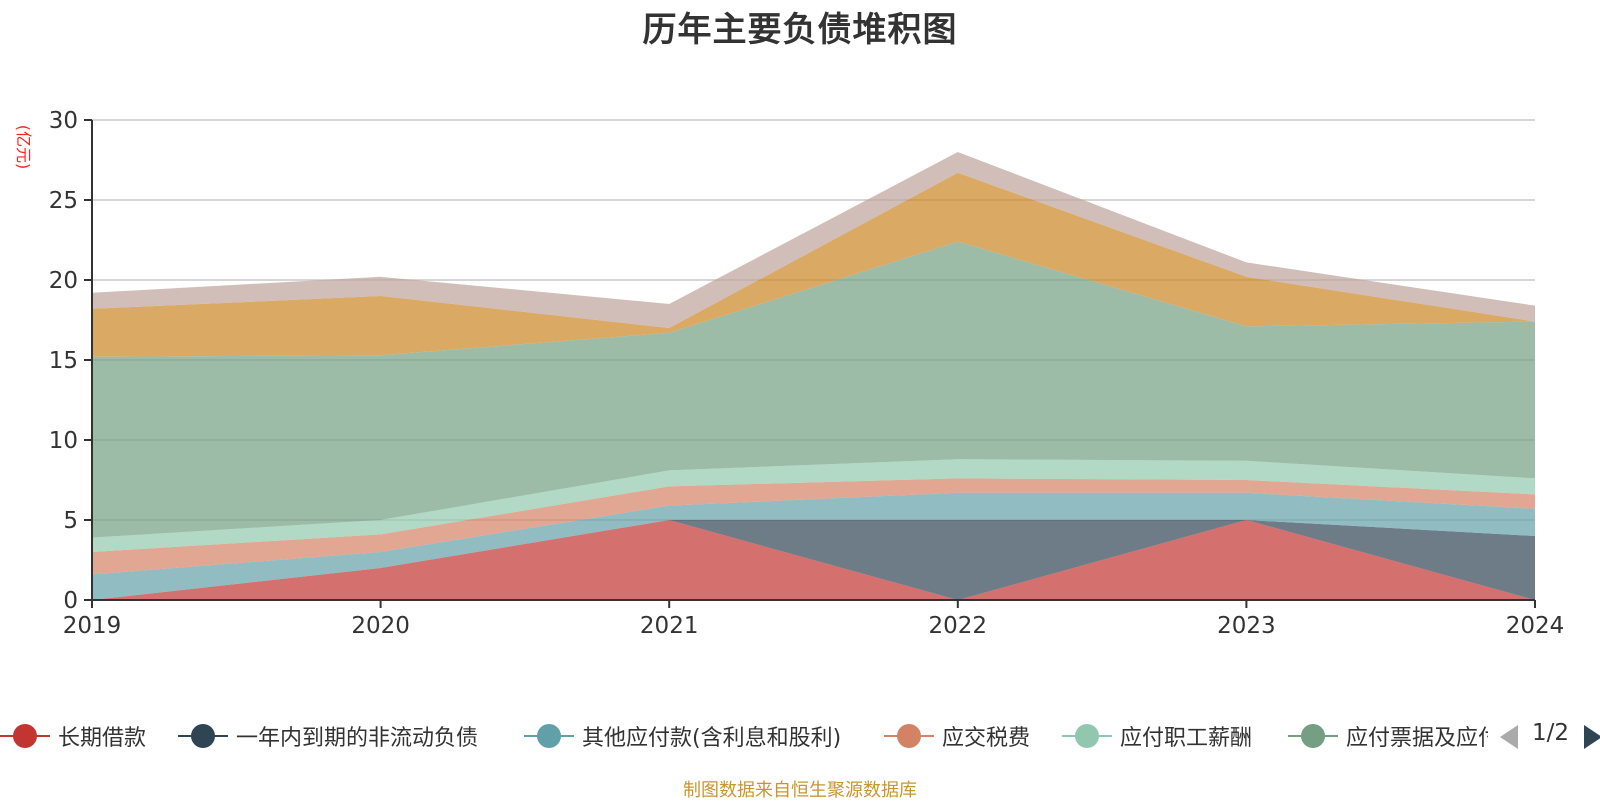 This screenshot has width=1600, height=802. I want to click on chart-title: 历年主要负债堆积图, so click(800, 30).